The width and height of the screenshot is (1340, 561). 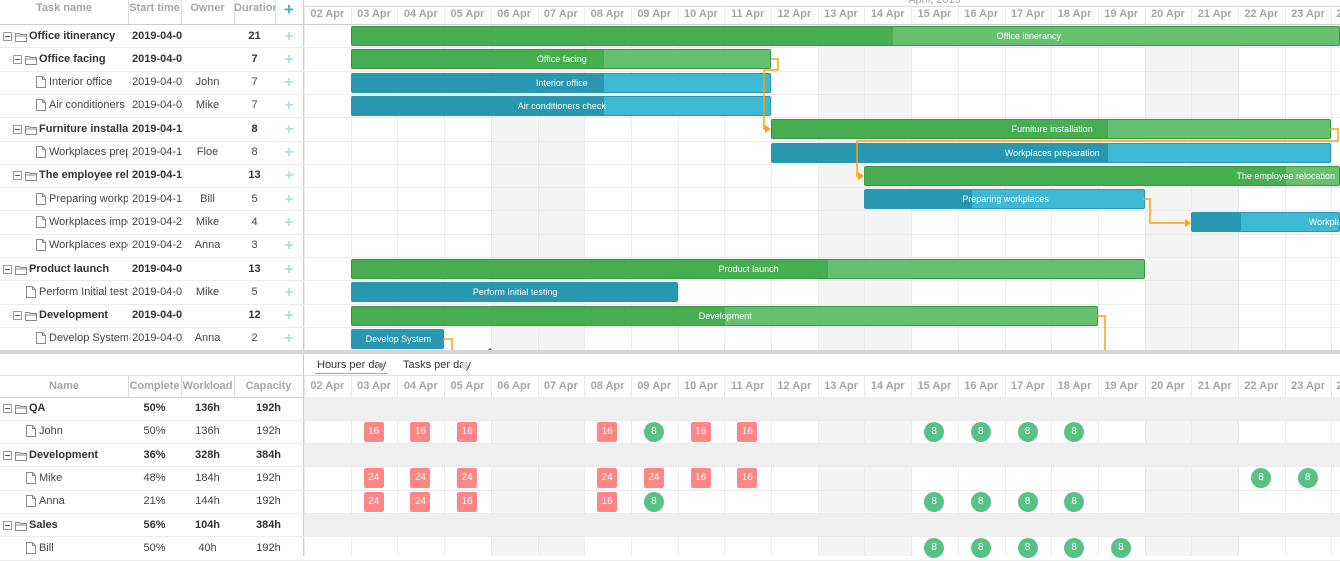 What do you see at coordinates (51, 477) in the screenshot?
I see `resource-name: Mike` at bounding box center [51, 477].